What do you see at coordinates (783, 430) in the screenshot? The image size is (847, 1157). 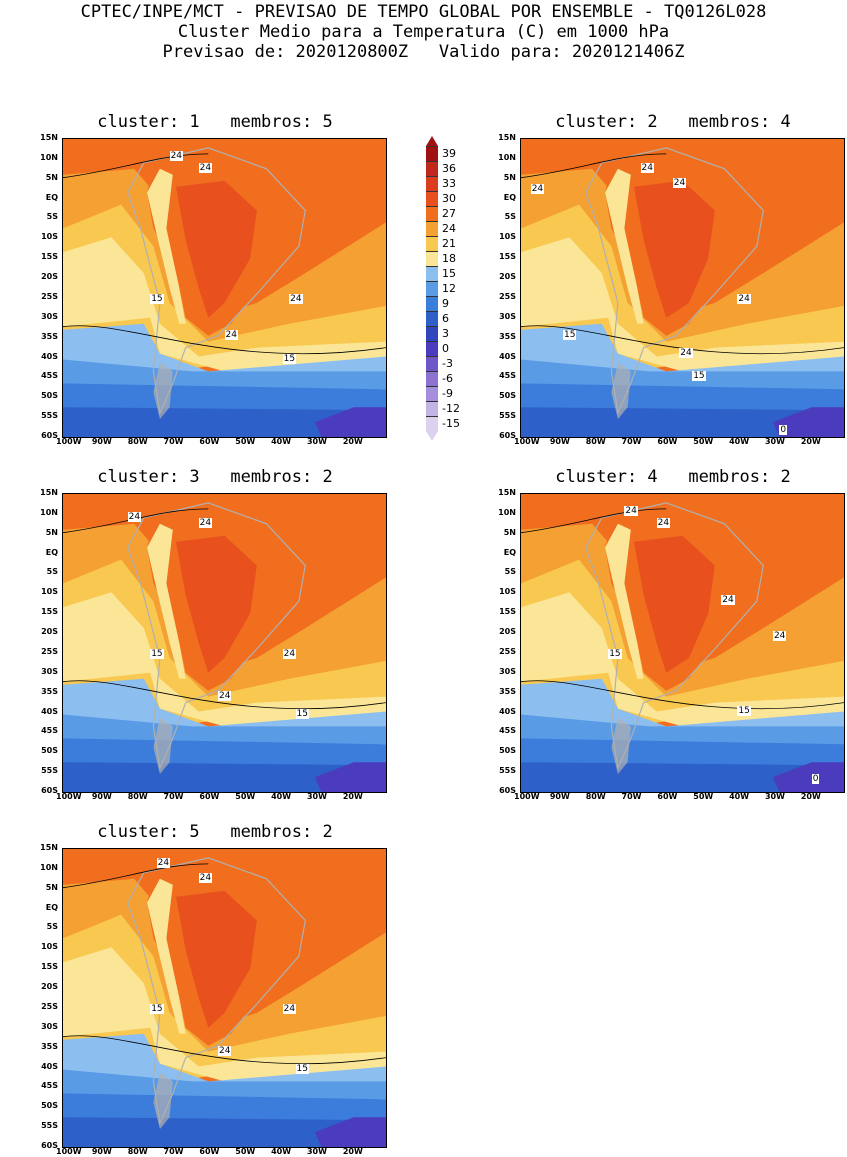 I see `contour-label: 0` at bounding box center [783, 430].